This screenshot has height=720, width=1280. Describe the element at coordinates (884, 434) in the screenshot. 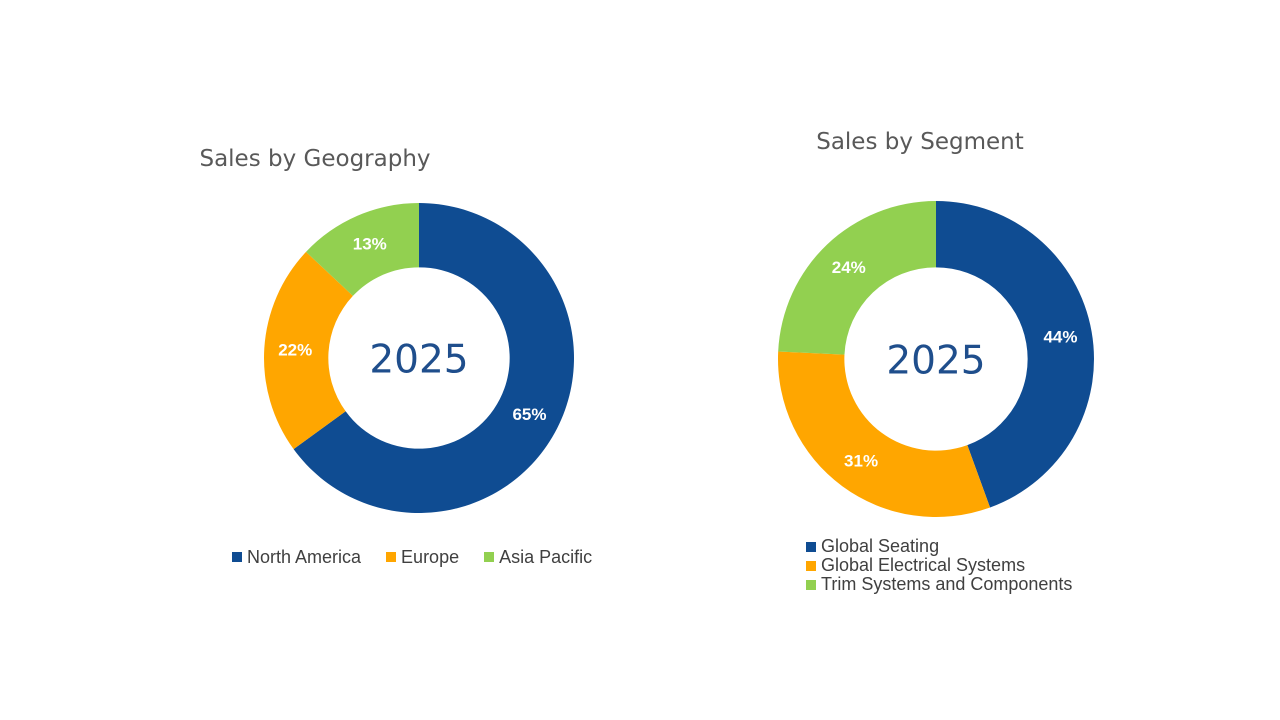

I see `slice-global-electrical-systems` at that location.